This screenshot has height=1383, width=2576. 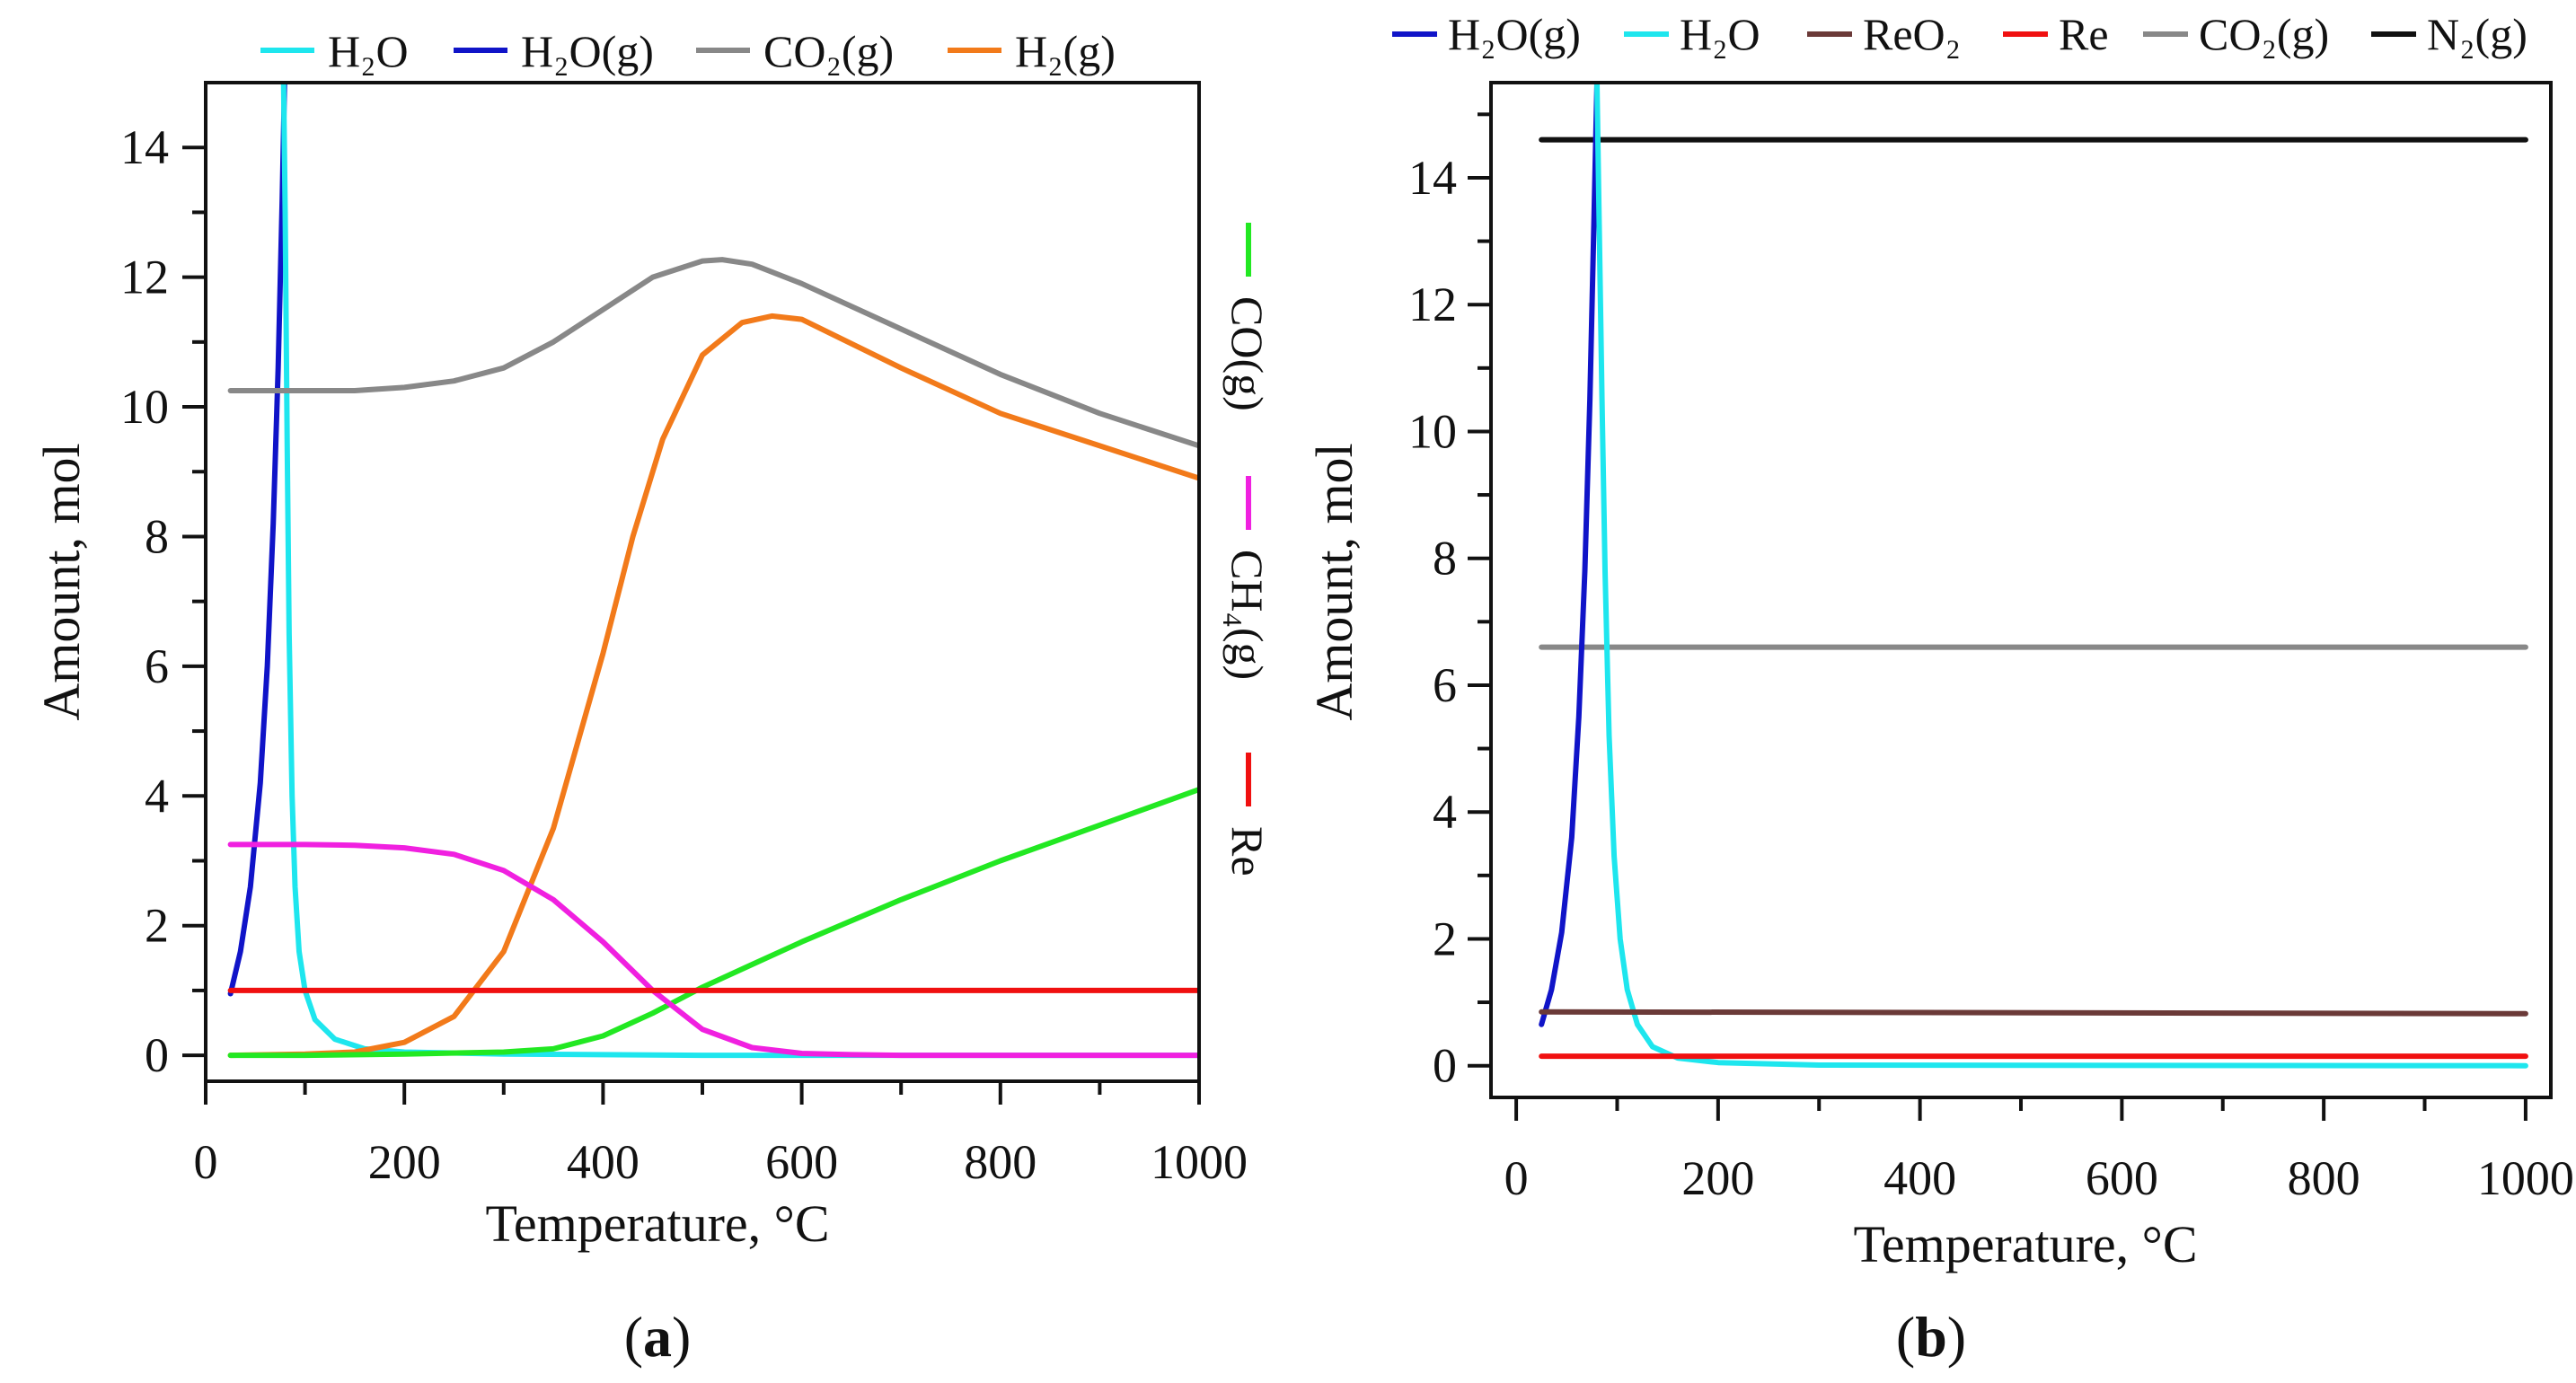 I want to click on panel-a-legend-label-ch4-gas: CH₄(g), so click(x=1247, y=615).